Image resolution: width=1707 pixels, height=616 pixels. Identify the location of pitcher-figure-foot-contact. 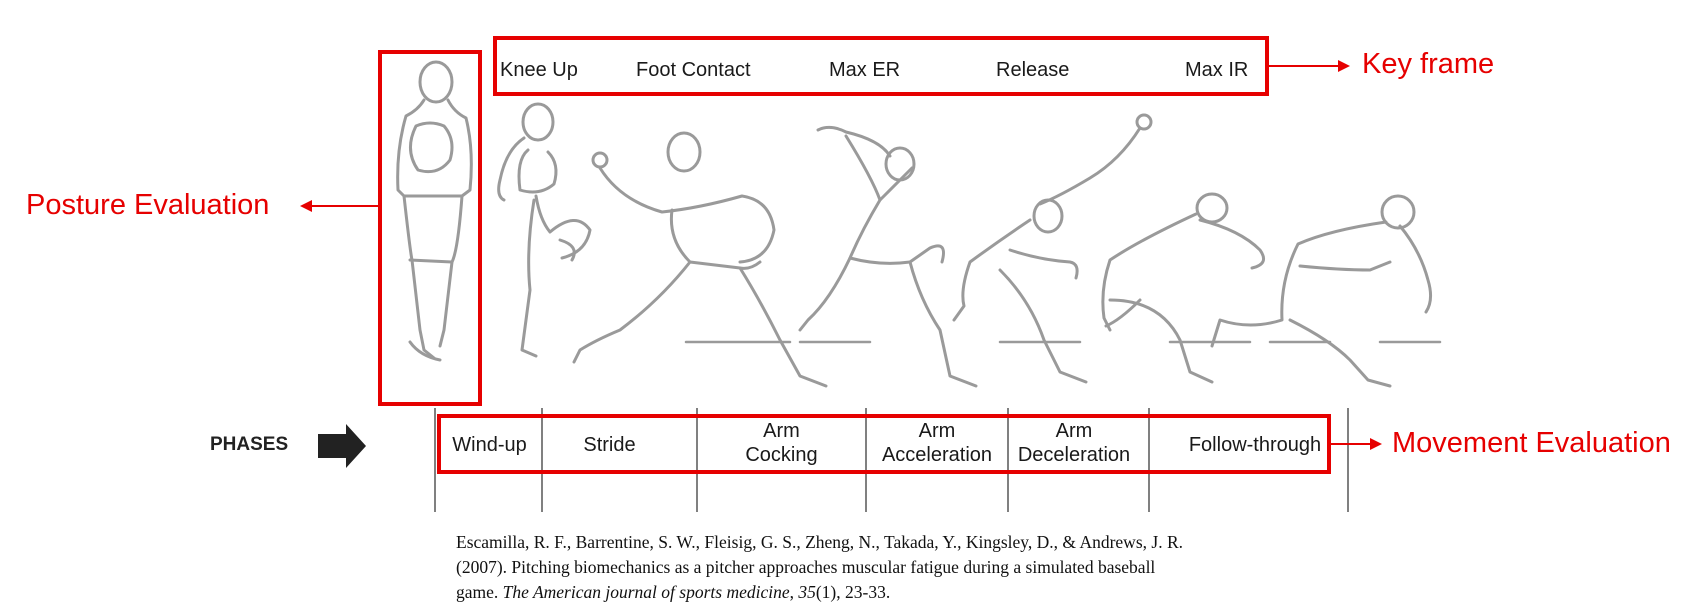
(700, 259).